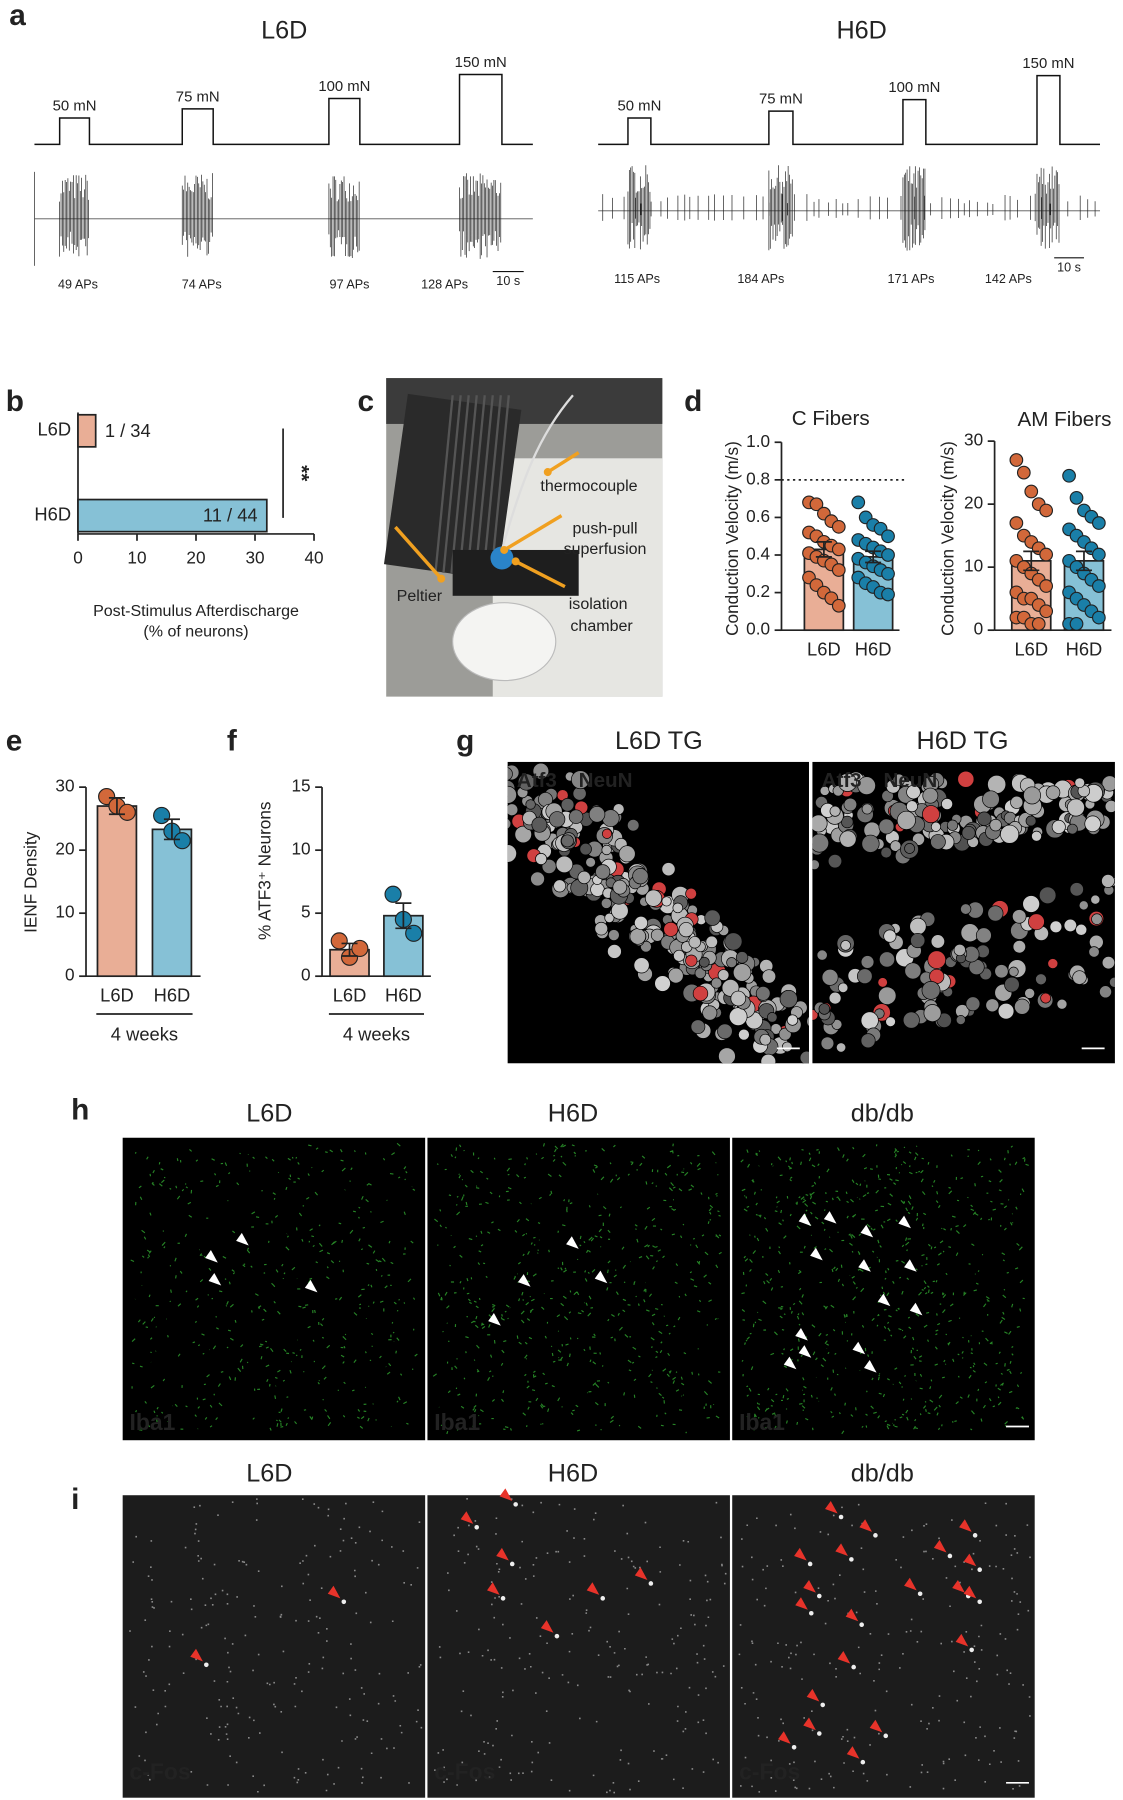  What do you see at coordinates (300, 849) in the screenshot?
I see `y-tick-label: 10` at bounding box center [300, 849].